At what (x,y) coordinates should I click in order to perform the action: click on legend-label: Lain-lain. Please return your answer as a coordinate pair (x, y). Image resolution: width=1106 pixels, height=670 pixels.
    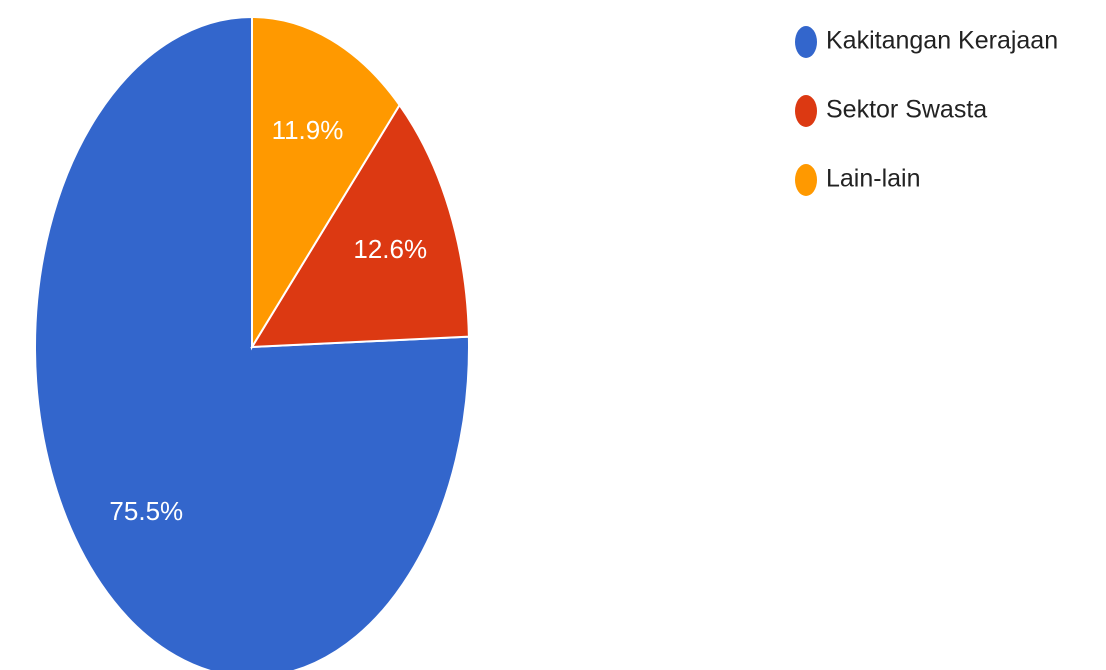
    Looking at the image, I should click on (873, 179).